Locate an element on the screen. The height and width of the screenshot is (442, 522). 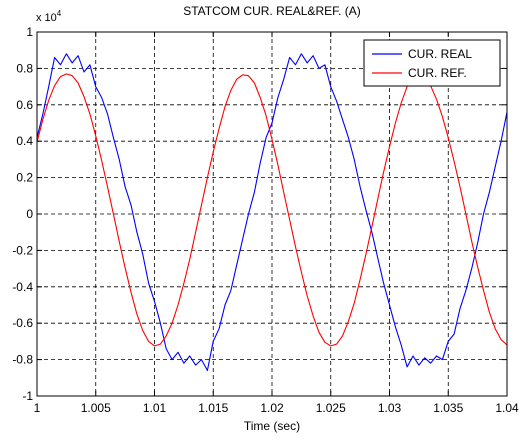
y-multiplier: x 104 is located at coordinates (49, 16).